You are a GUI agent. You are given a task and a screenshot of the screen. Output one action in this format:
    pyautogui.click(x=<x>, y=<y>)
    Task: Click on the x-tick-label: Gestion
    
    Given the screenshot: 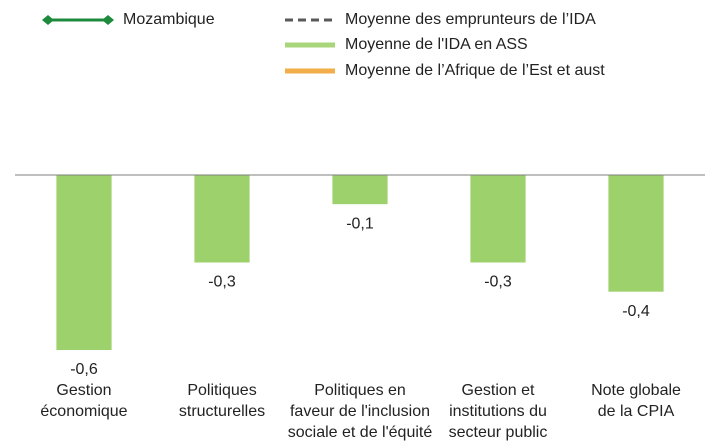 What is the action you would take?
    pyautogui.click(x=83, y=390)
    